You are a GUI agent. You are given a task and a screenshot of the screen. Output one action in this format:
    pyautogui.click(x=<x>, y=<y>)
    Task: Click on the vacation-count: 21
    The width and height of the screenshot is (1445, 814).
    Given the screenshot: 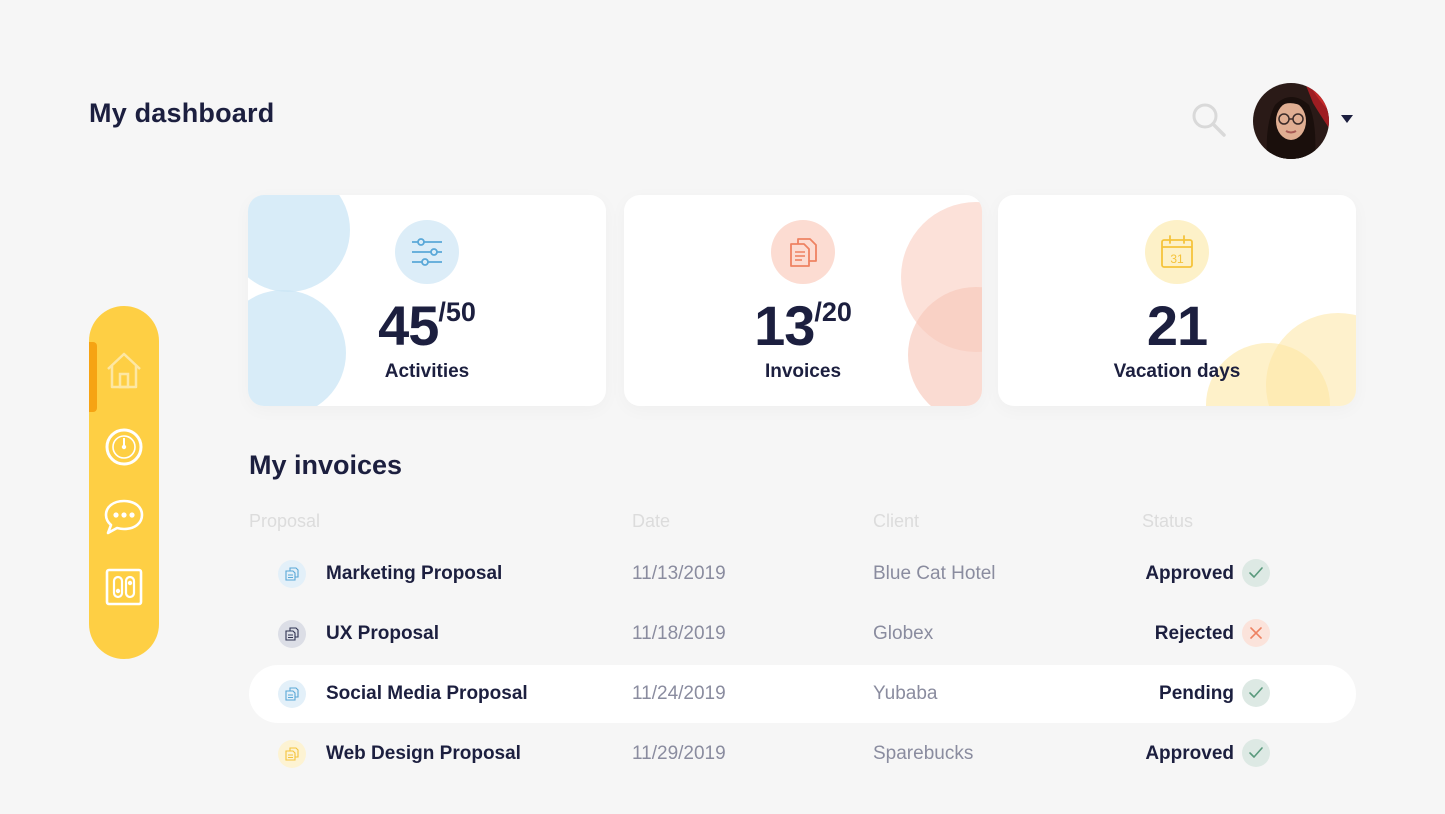 What is the action you would take?
    pyautogui.click(x=1177, y=325)
    